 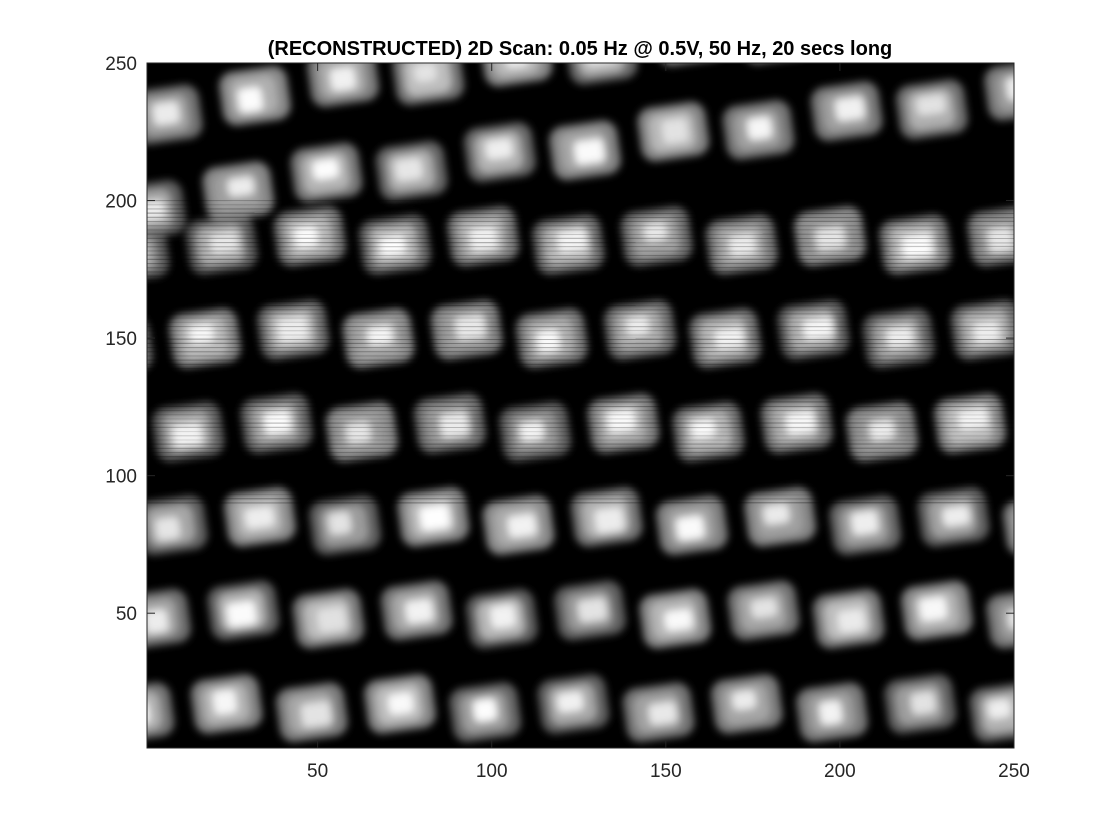 I want to click on y-tick-label: 50, so click(x=126, y=614).